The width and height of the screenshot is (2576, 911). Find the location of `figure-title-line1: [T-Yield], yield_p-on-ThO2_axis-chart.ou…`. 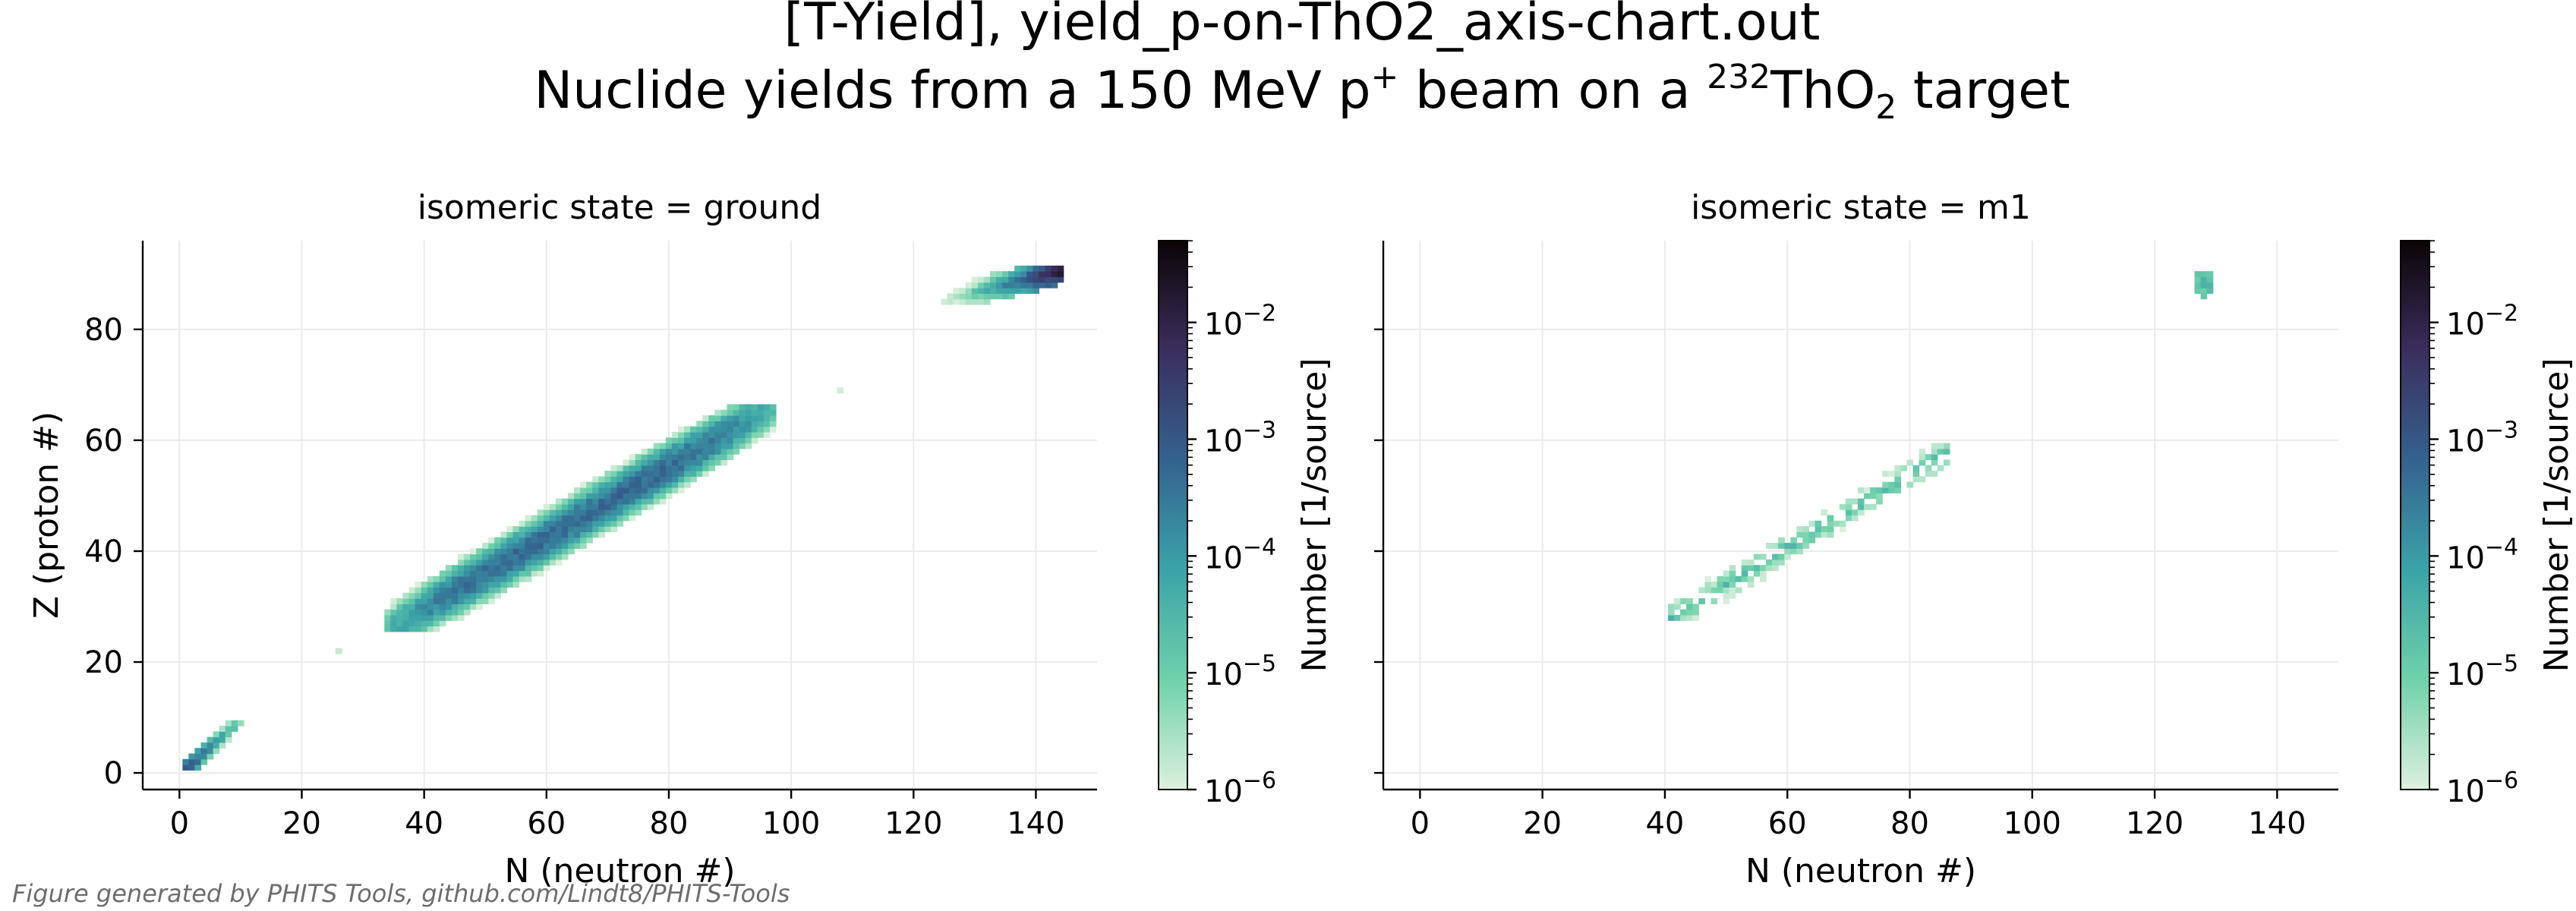

figure-title-line1: [T-Yield], yield_p-on-ThO2_axis-chart.ou… is located at coordinates (1302, 26).